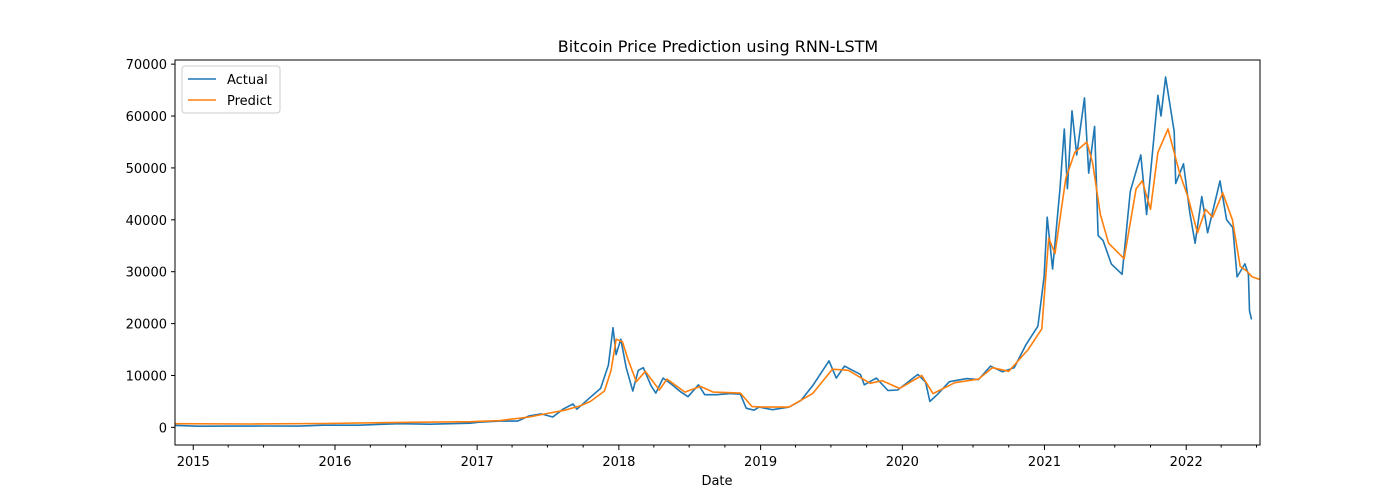 The width and height of the screenshot is (1400, 500). I want to click on y-tick-label: 0, so click(163, 428).